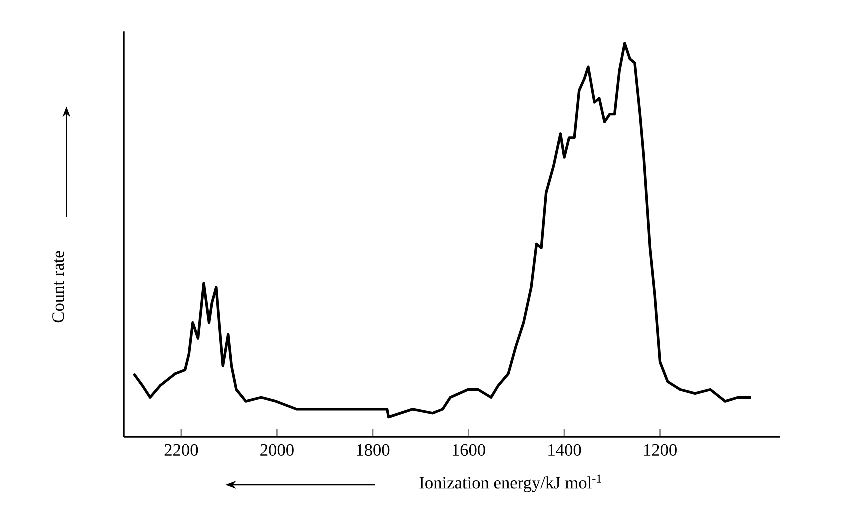 The height and width of the screenshot is (521, 865). I want to click on x-tick-label: 2200, so click(181, 450).